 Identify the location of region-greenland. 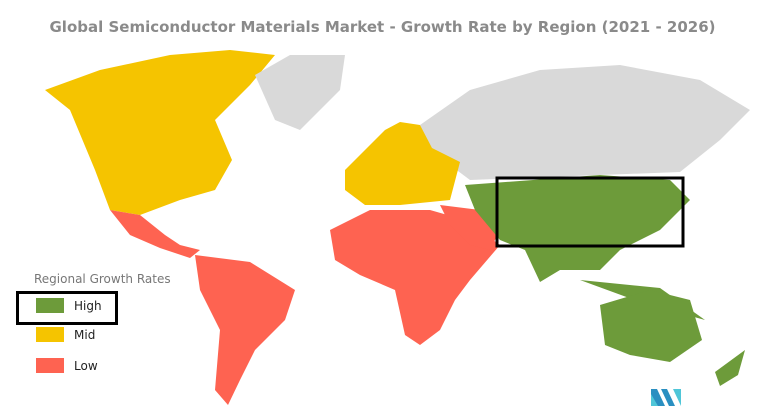
(300, 92).